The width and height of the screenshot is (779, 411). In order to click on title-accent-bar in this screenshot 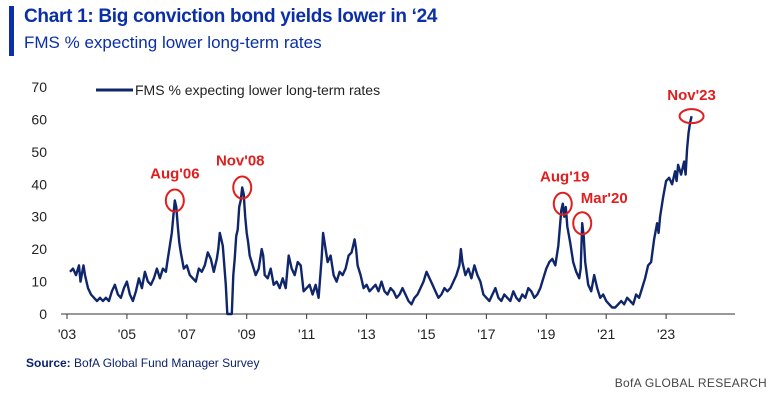, I will do `click(11, 31)`.